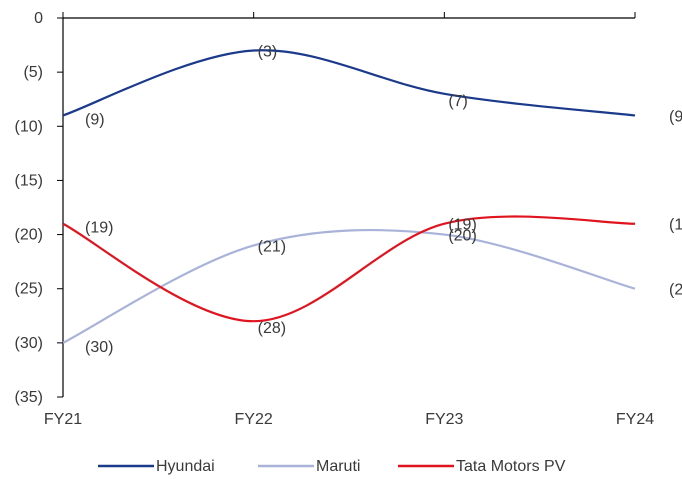 Image resolution: width=682 pixels, height=479 pixels. I want to click on data-label-maruti: (20), so click(462, 236).